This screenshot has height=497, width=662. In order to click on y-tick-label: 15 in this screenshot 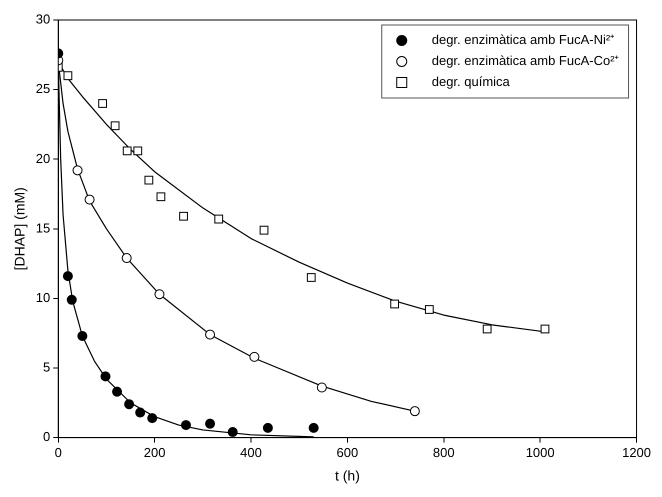, I will do `click(43, 228)`.